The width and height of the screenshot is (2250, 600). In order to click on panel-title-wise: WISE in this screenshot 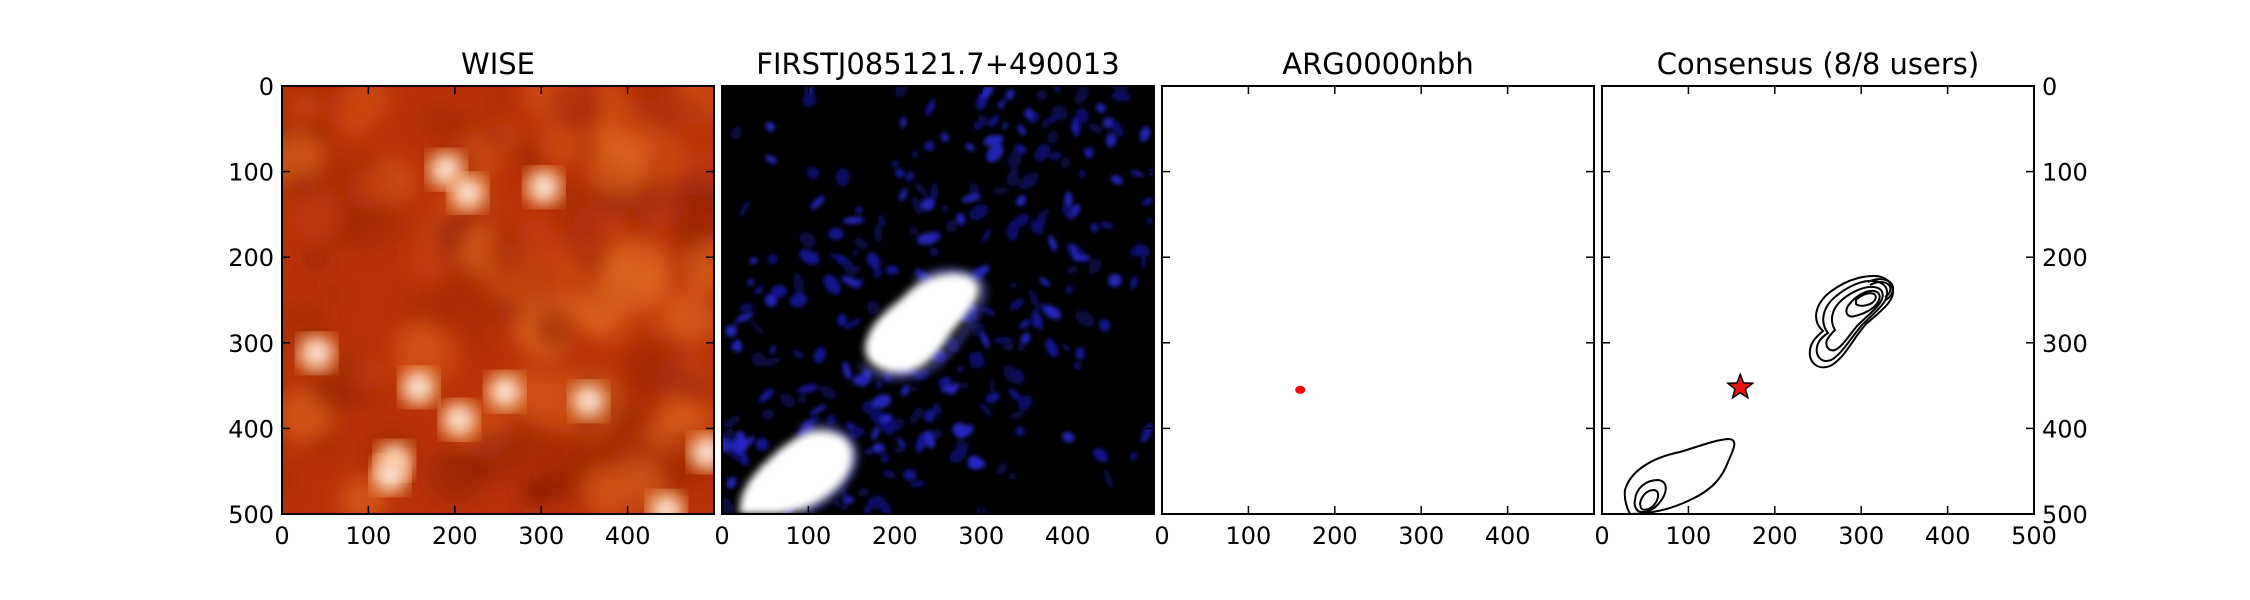, I will do `click(498, 64)`.